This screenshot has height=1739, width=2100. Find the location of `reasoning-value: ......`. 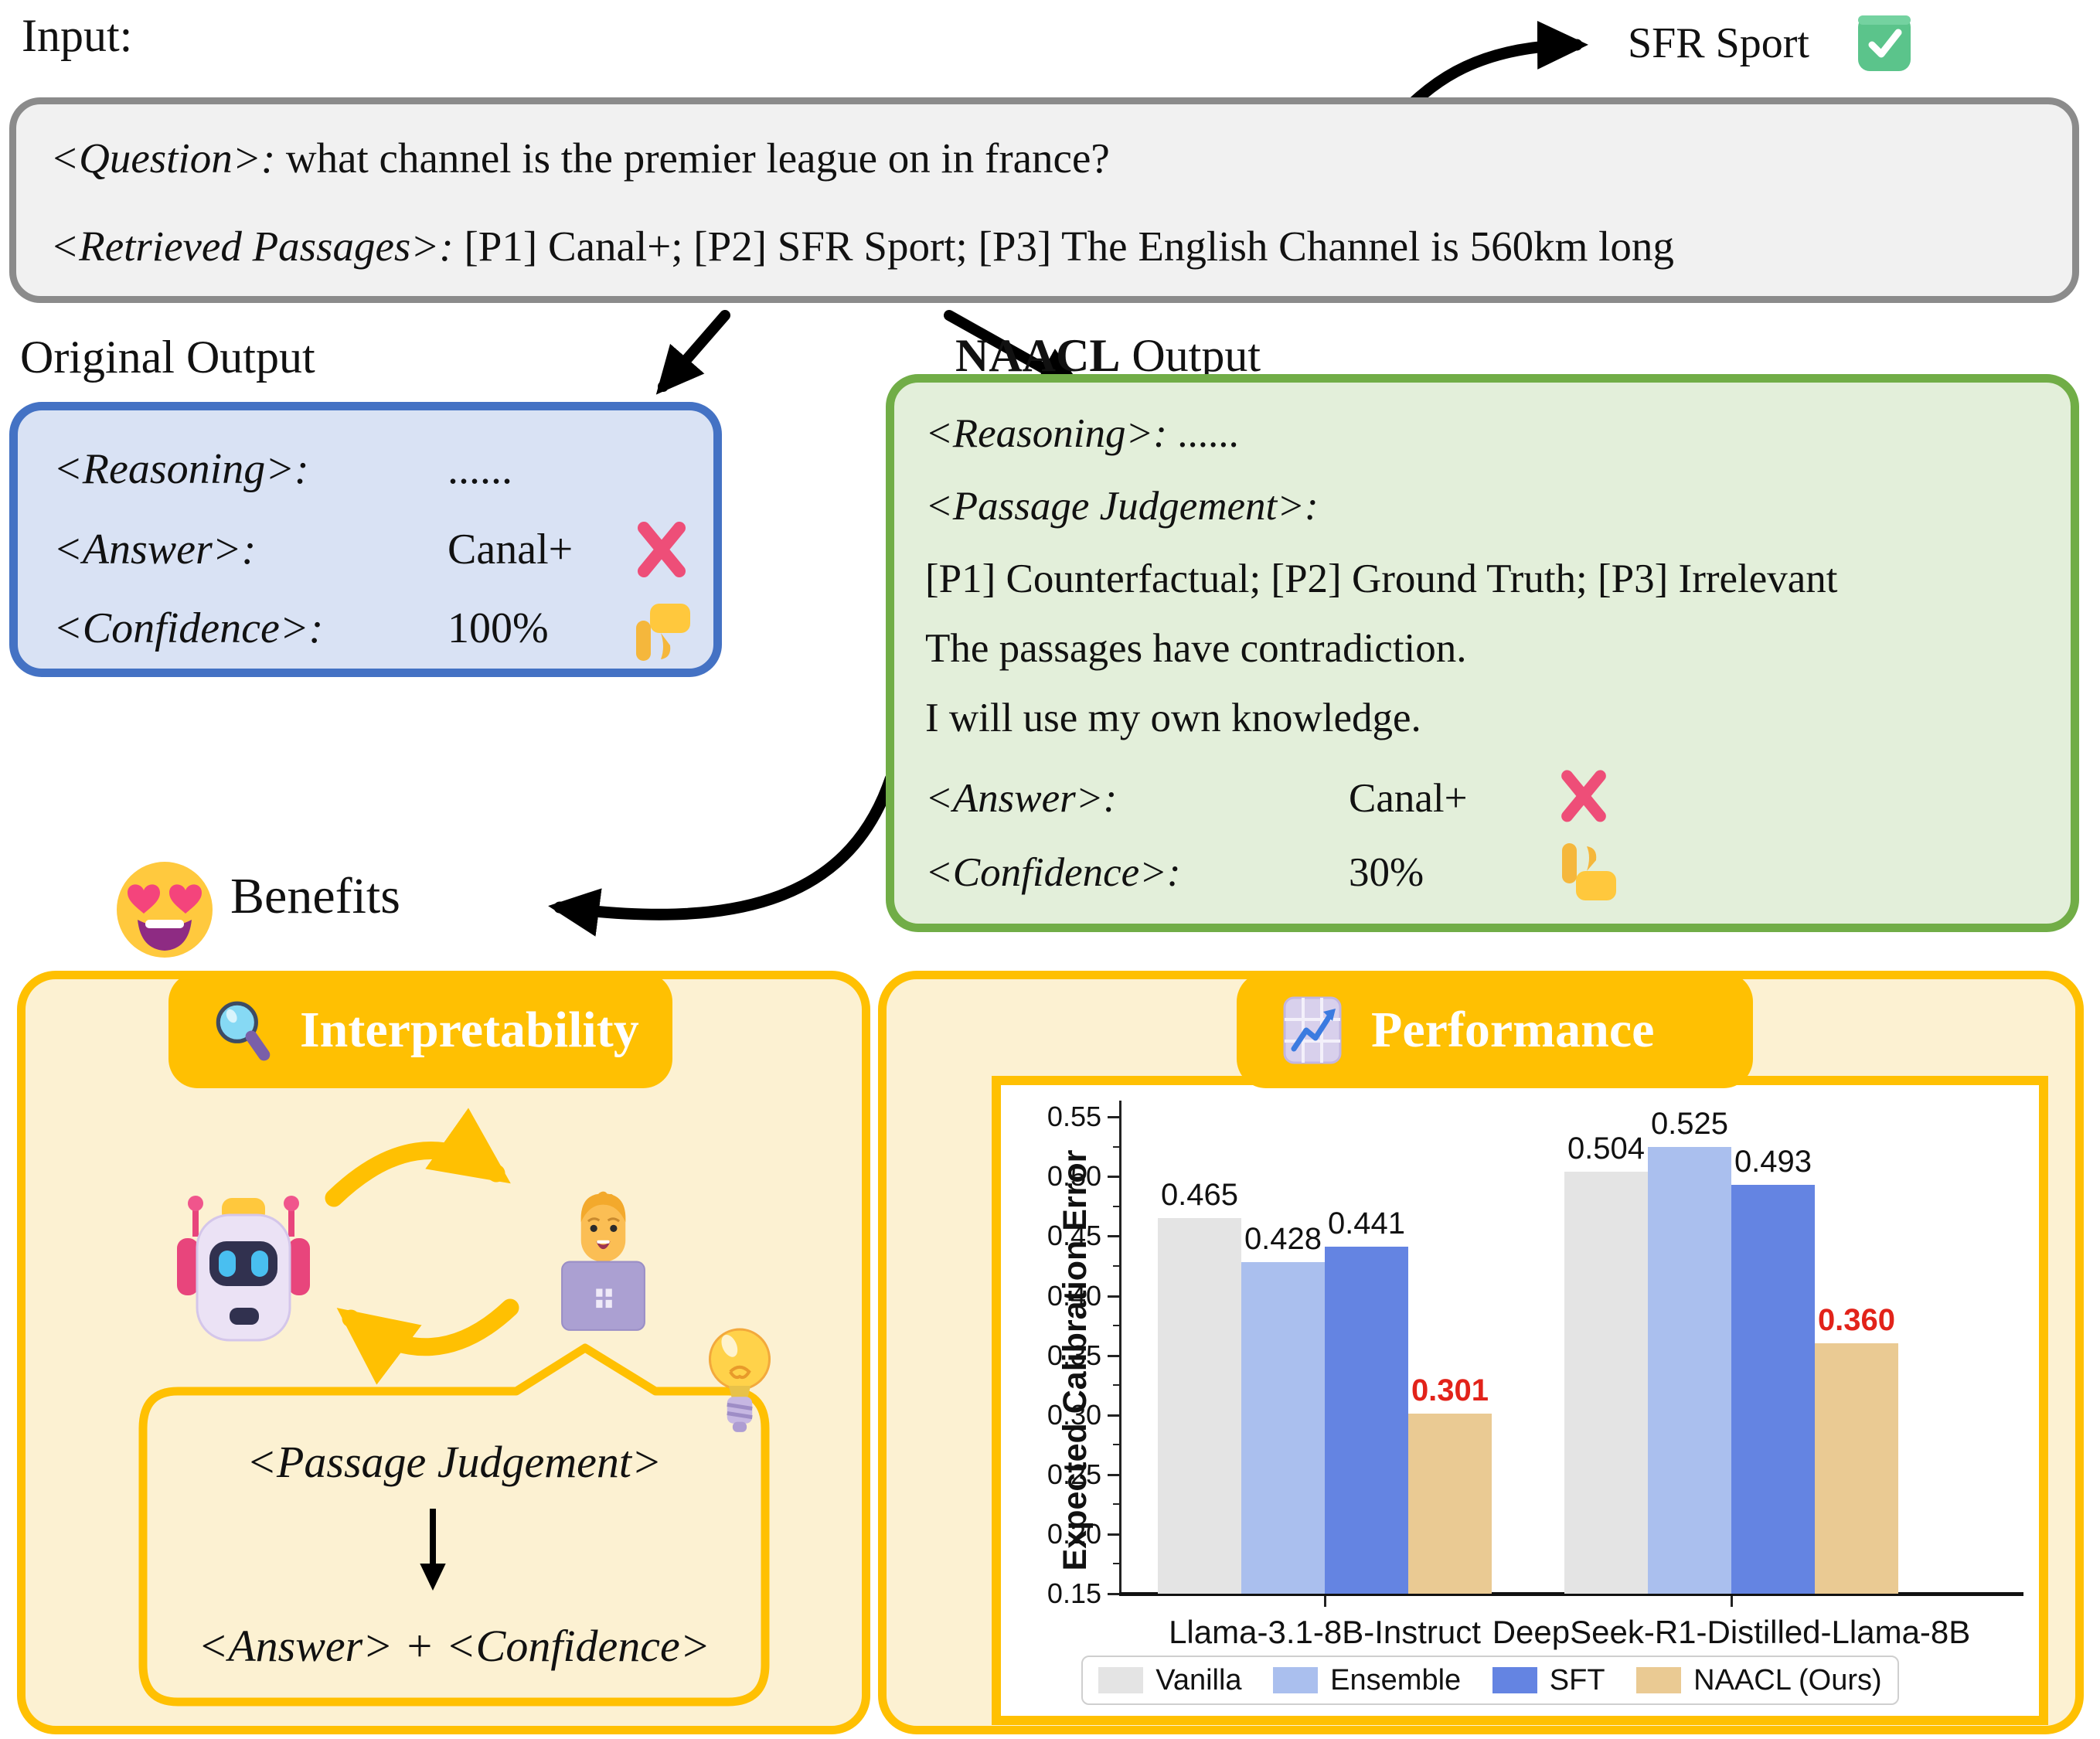

reasoning-value: ...... is located at coordinates (480, 469).